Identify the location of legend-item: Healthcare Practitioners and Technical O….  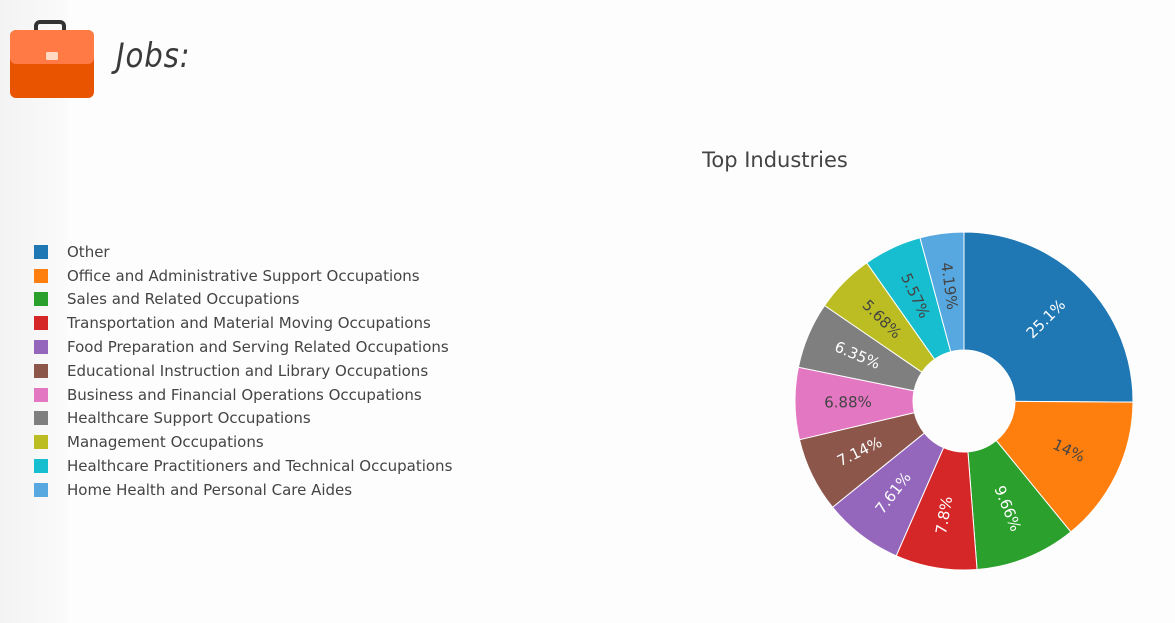
(243, 466).